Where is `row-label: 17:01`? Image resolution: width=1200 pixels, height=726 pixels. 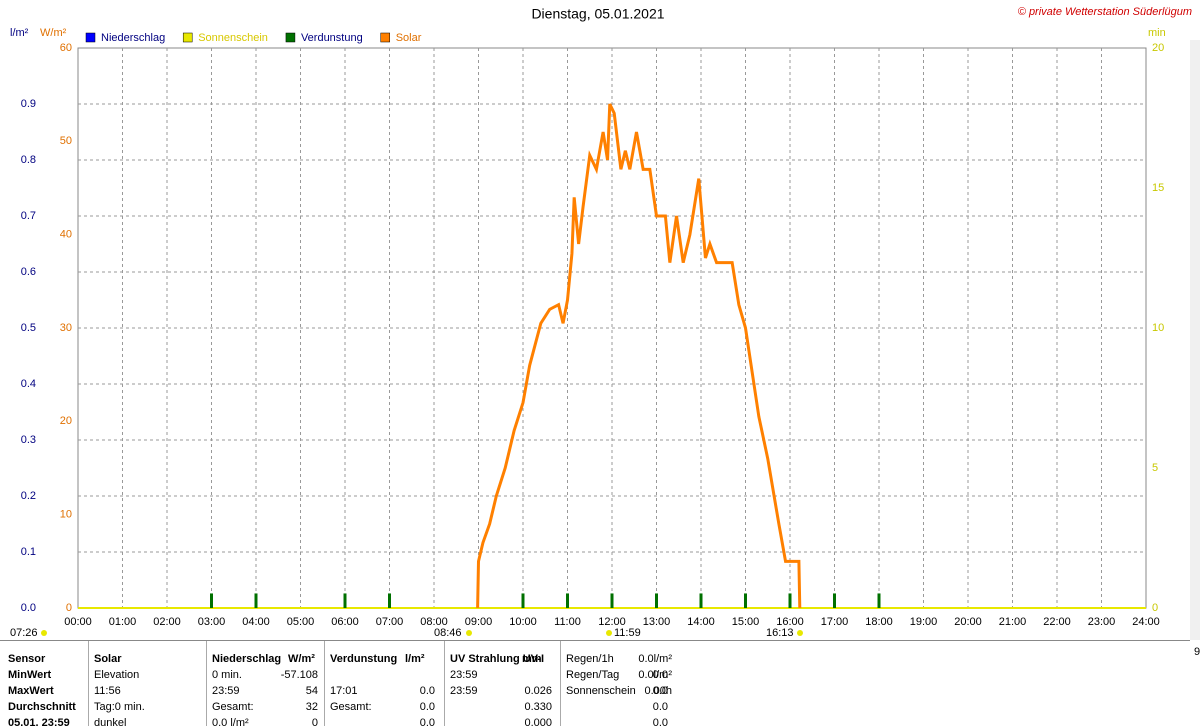
row-label: 17:01 is located at coordinates (344, 691).